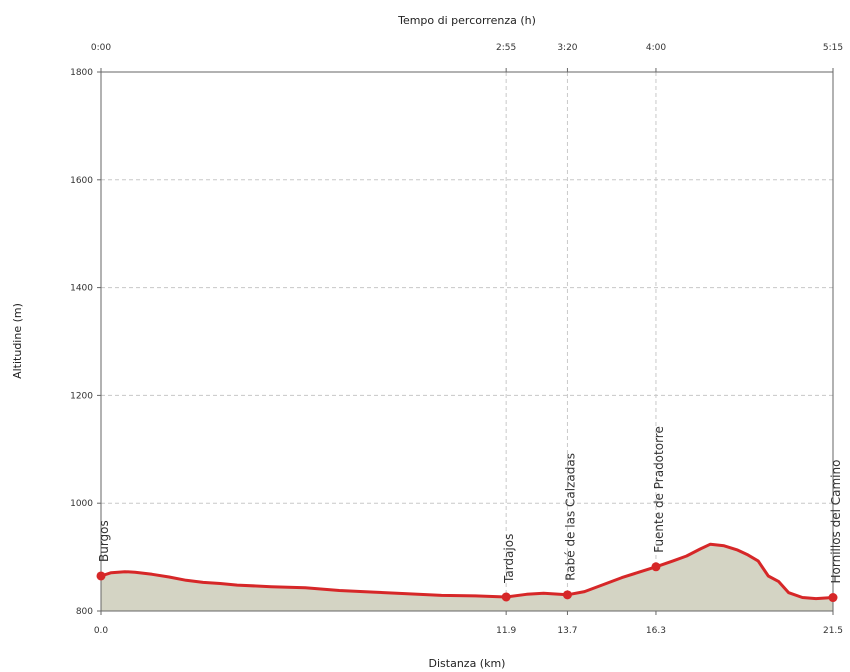 This screenshot has width=850, height=672. What do you see at coordinates (84, 612) in the screenshot?
I see `y-tick-label: 800` at bounding box center [84, 612].